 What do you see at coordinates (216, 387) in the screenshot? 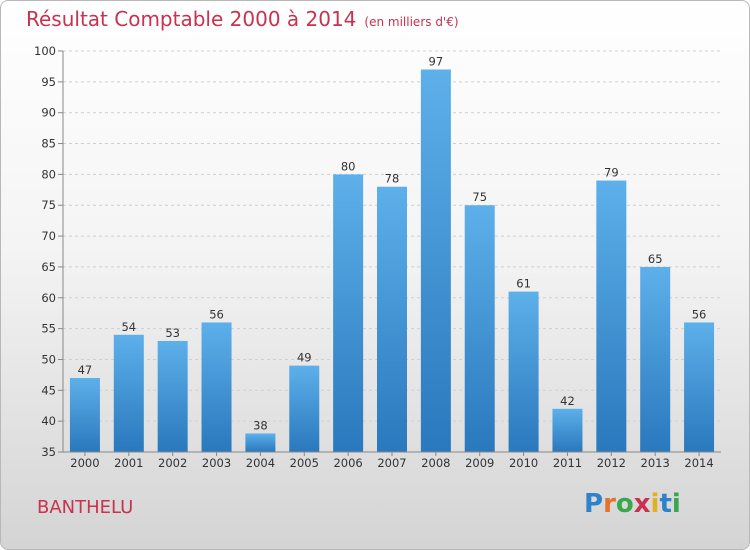
I see `bar-2003` at bounding box center [216, 387].